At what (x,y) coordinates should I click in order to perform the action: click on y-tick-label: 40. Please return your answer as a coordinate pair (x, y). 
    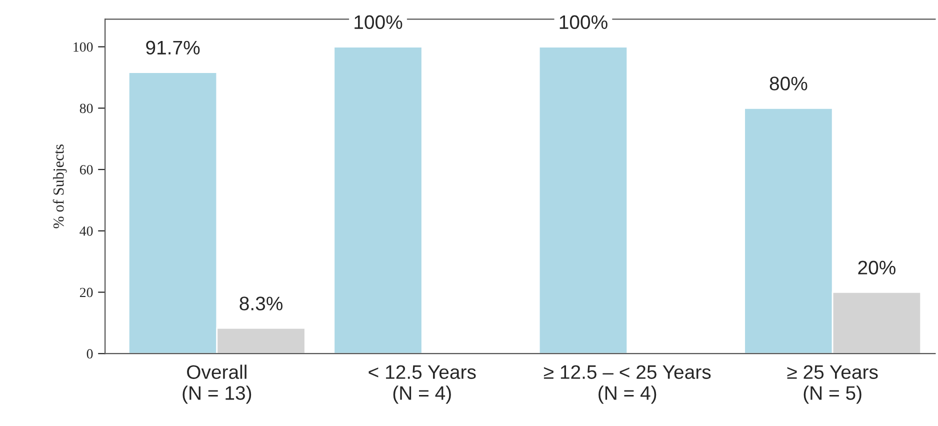
    Looking at the image, I should click on (86, 231).